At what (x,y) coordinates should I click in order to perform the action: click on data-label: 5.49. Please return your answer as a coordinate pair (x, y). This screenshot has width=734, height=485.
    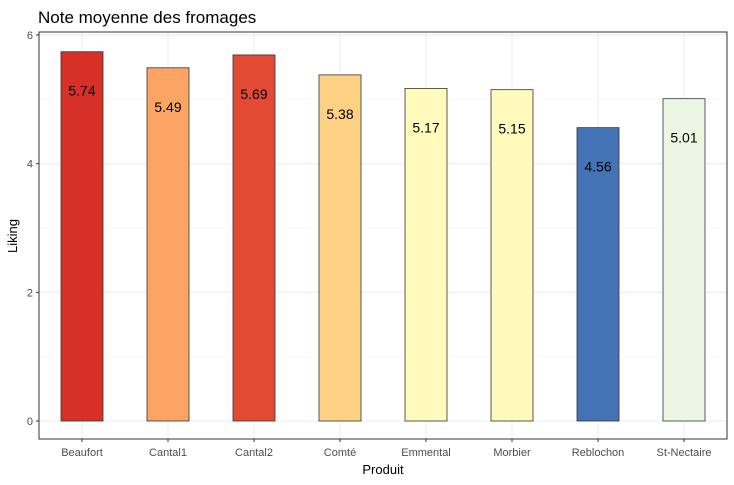
    Looking at the image, I should click on (167, 107).